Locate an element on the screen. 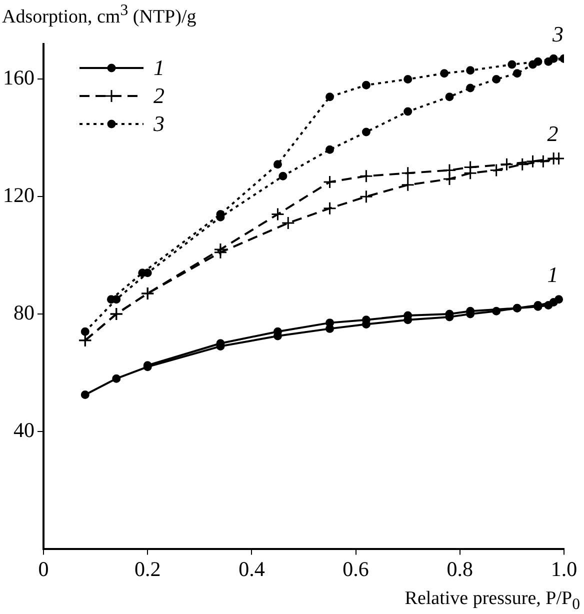 The width and height of the screenshot is (584, 614). x-tick-label: 0.8 is located at coordinates (460, 568).